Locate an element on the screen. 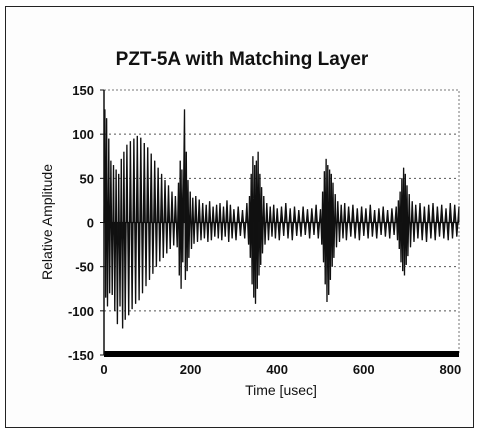 The width and height of the screenshot is (482, 437). x-axis-bar is located at coordinates (281, 354).